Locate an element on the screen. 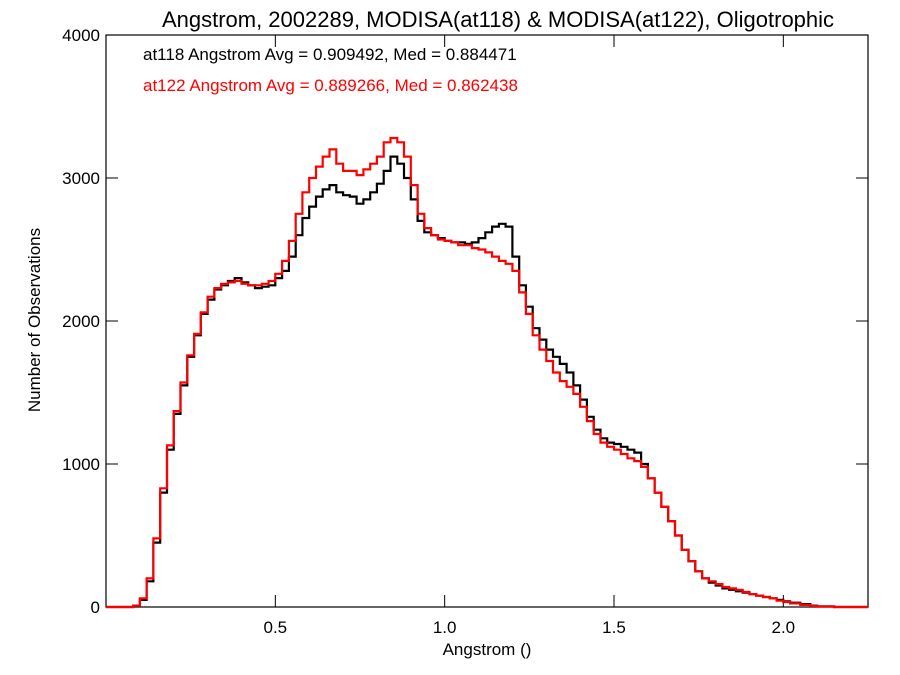 The width and height of the screenshot is (900, 675). x-tick-label: 2.0 is located at coordinates (784, 627).